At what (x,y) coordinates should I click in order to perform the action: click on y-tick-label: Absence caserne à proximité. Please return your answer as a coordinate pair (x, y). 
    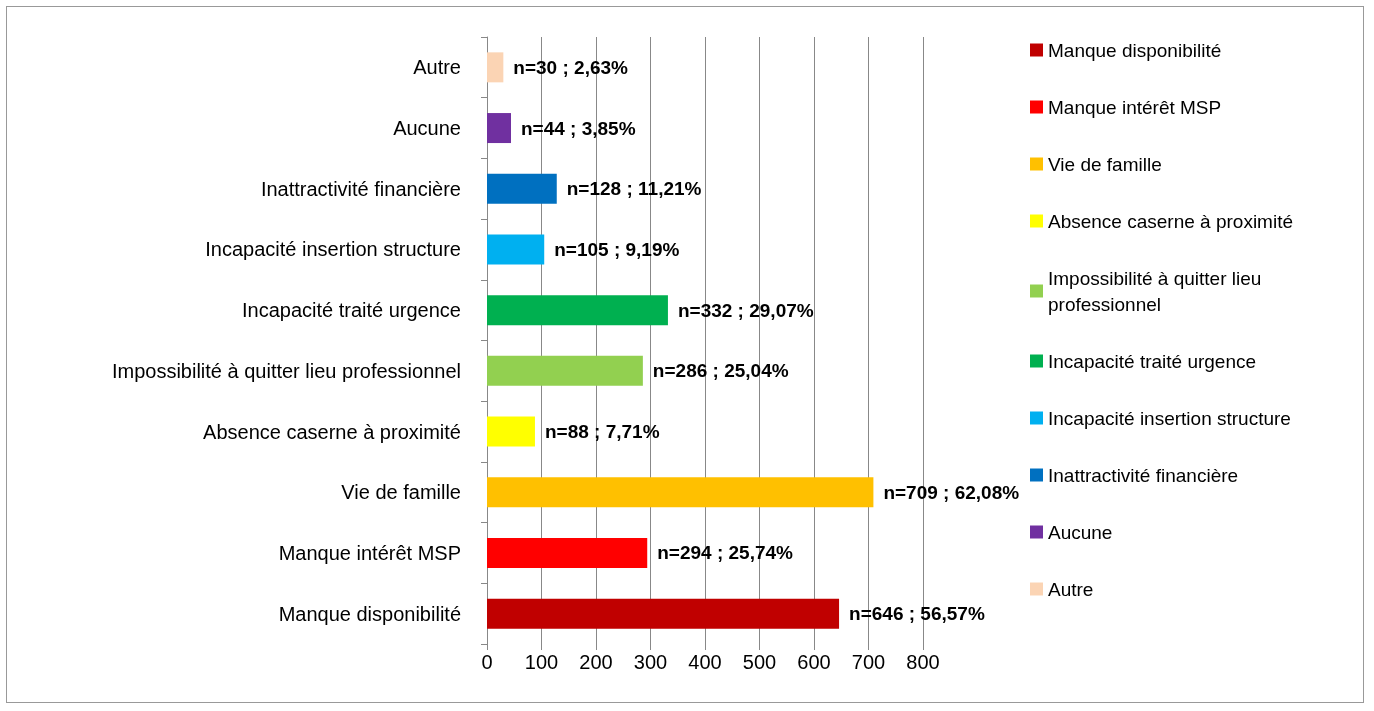
    Looking at the image, I should click on (332, 431).